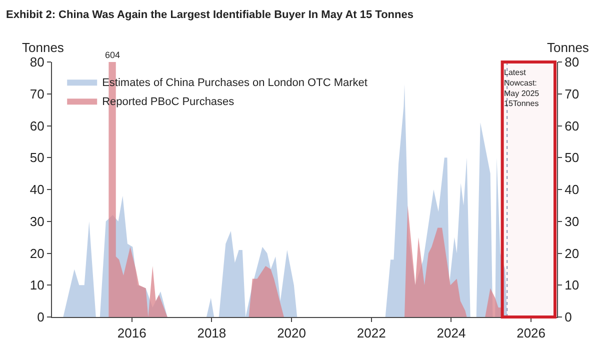 This screenshot has width=600, height=346. What do you see at coordinates (371, 333) in the screenshot?
I see `x-tick-label: 2022` at bounding box center [371, 333].